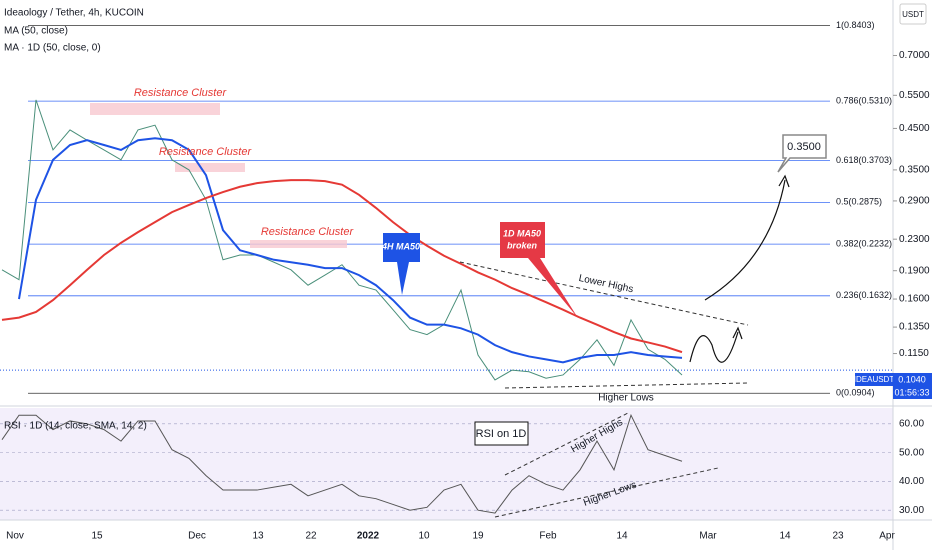  What do you see at coordinates (914, 327) in the screenshot?
I see `y-tick-label: 0.1350` at bounding box center [914, 327].